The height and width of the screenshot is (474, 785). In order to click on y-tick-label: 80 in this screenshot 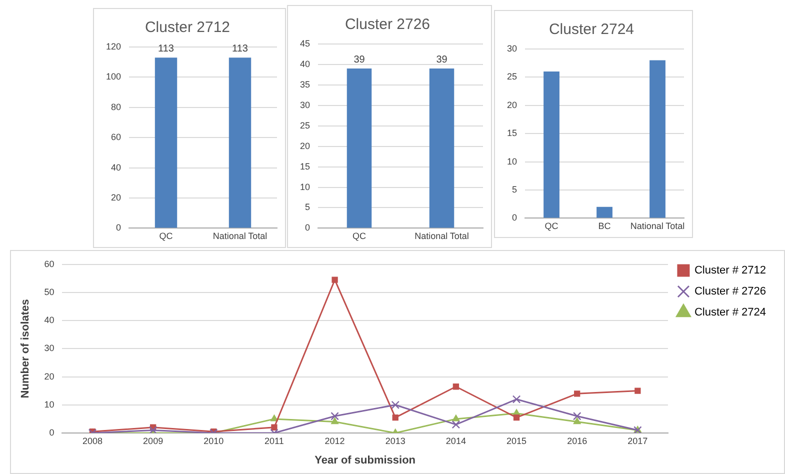, I will do `click(116, 107)`.